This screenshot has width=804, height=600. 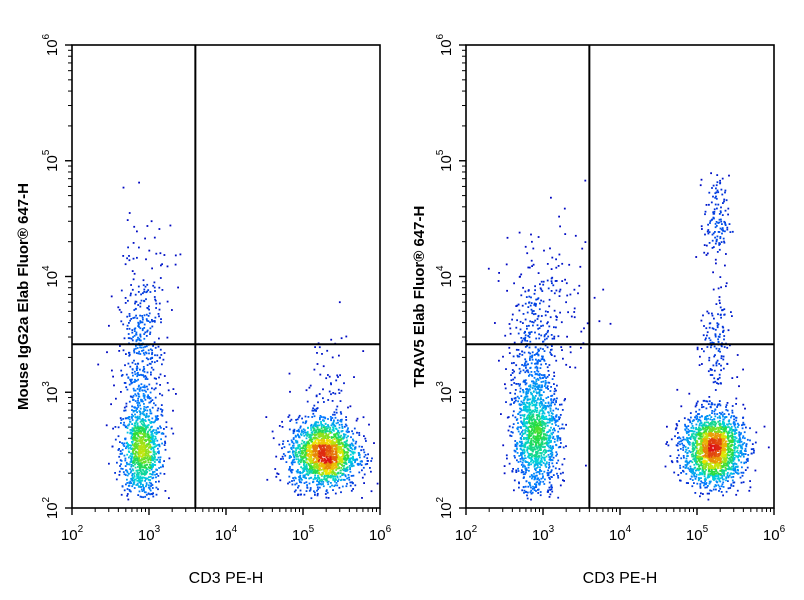 I want to click on y-tick-label: 104, so click(x=51, y=276).